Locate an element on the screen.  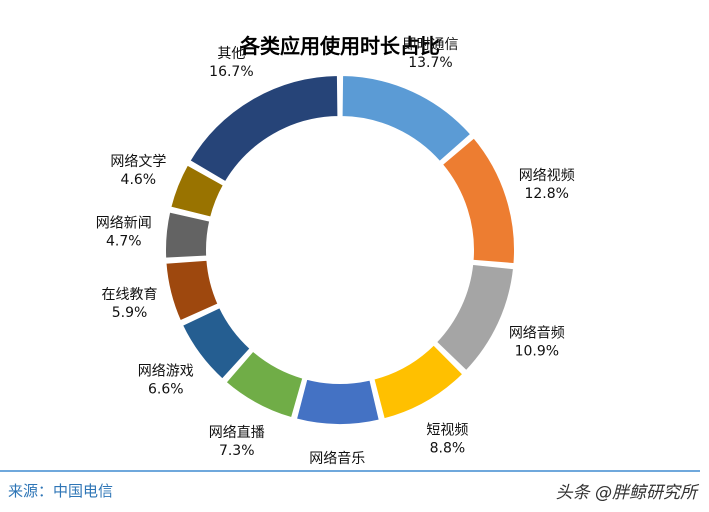
slice-label-11: 其他 is located at coordinates (231, 54).